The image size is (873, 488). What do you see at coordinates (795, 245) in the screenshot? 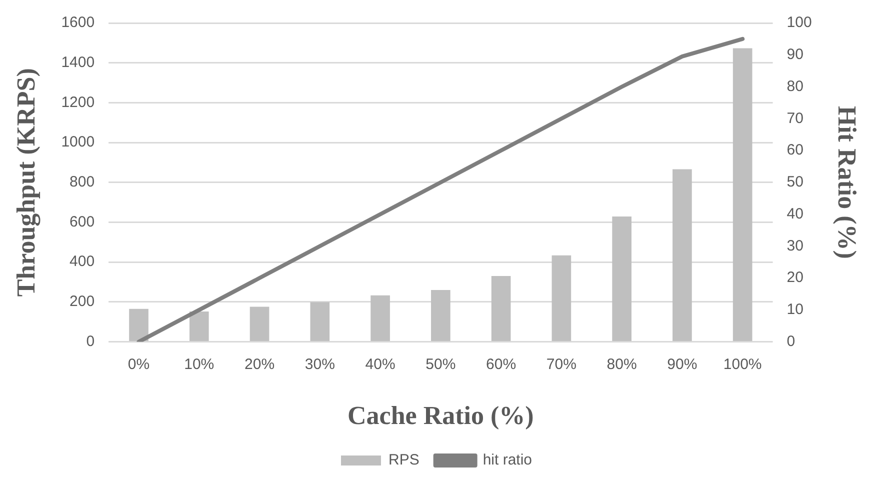
I see `y2-tick-label: 30` at bounding box center [795, 245].